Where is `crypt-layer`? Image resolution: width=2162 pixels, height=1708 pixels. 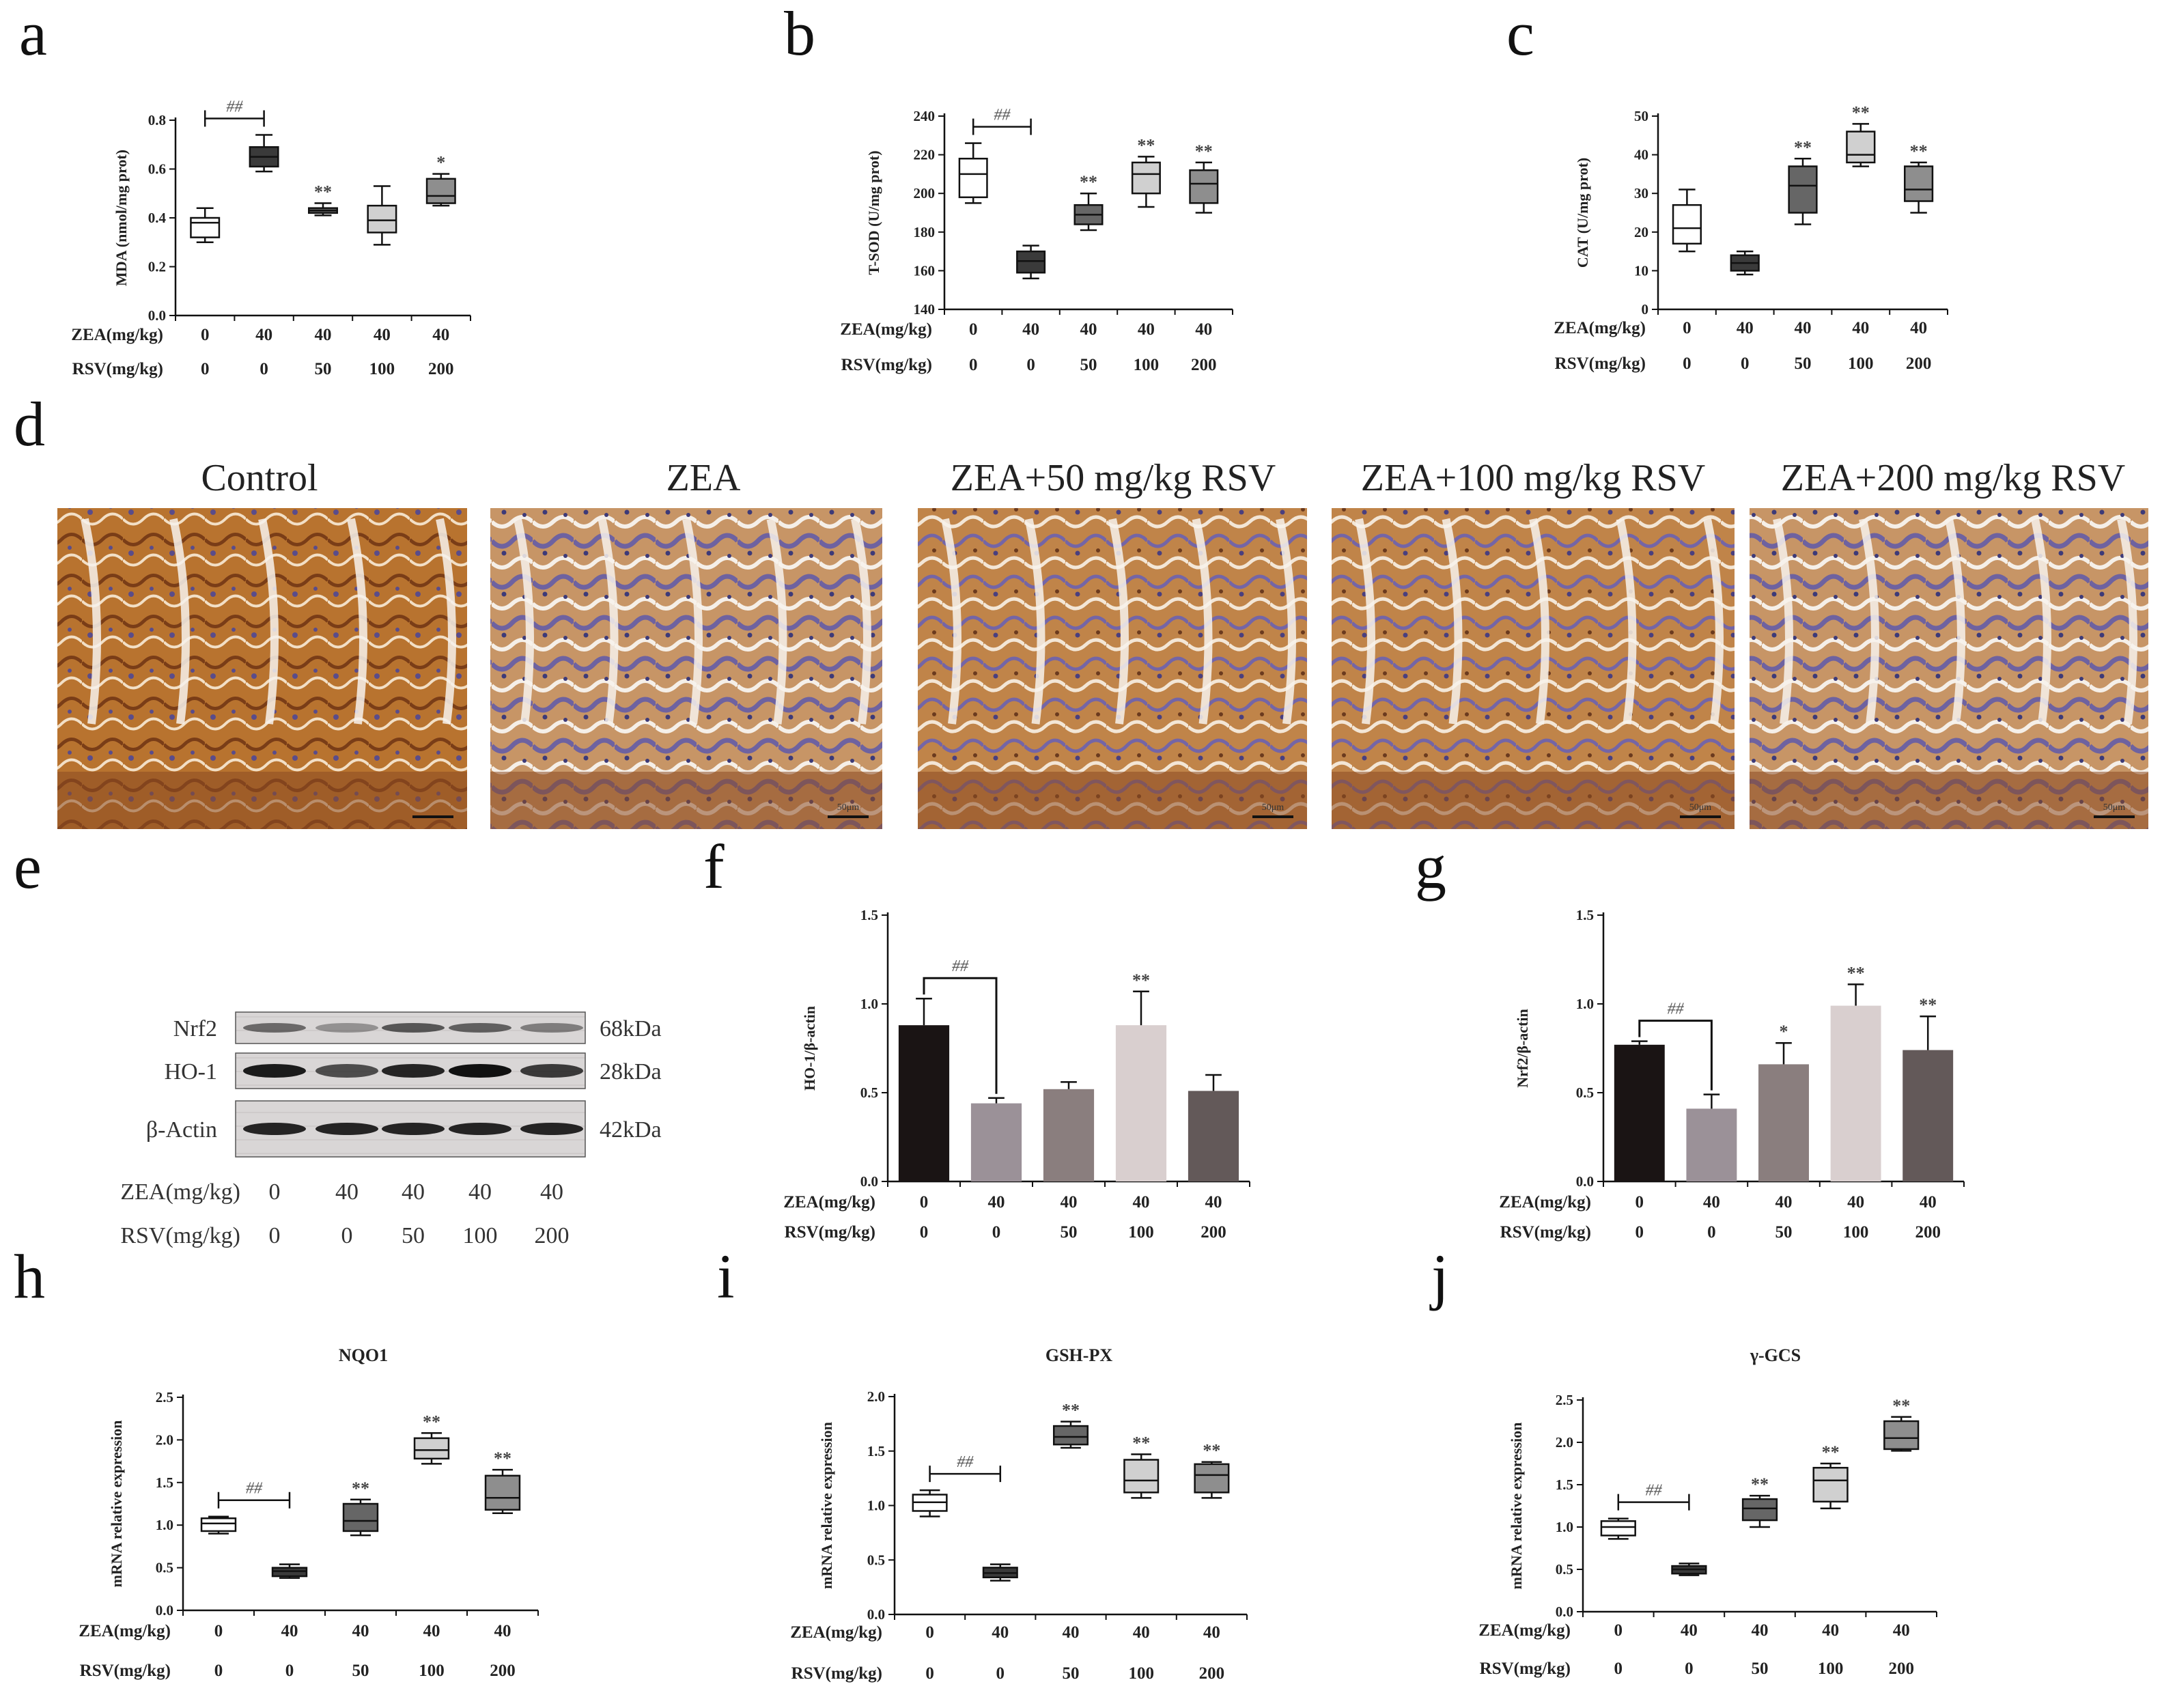 crypt-layer is located at coordinates (262, 800).